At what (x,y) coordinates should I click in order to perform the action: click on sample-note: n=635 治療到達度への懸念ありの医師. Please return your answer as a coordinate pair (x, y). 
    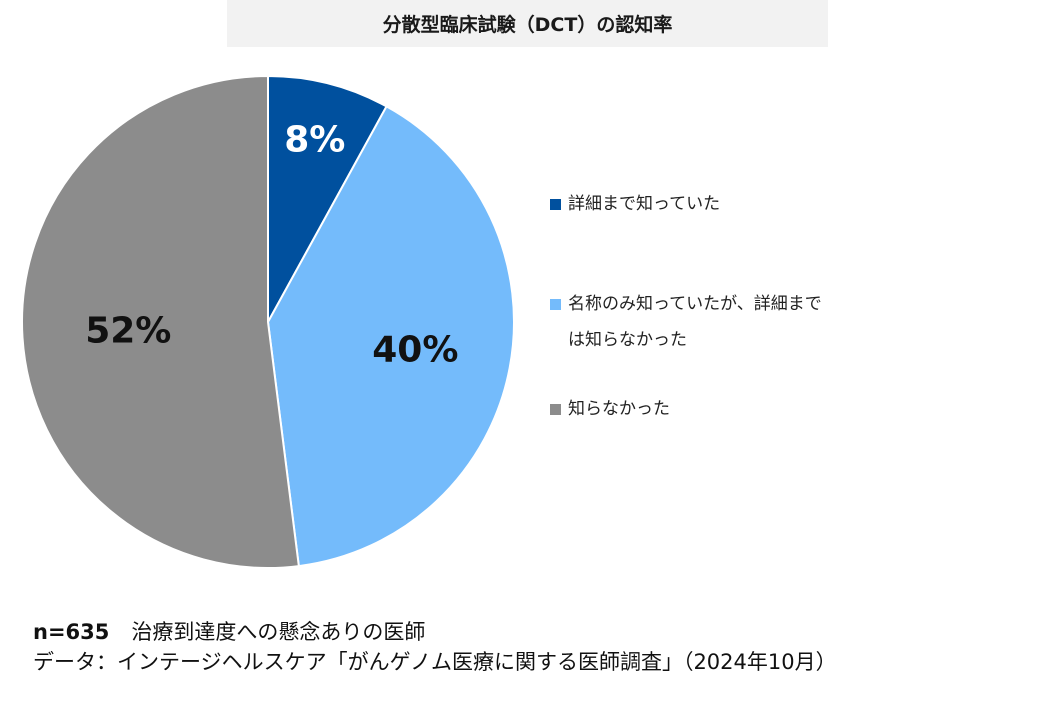
    Looking at the image, I should click on (435, 632).